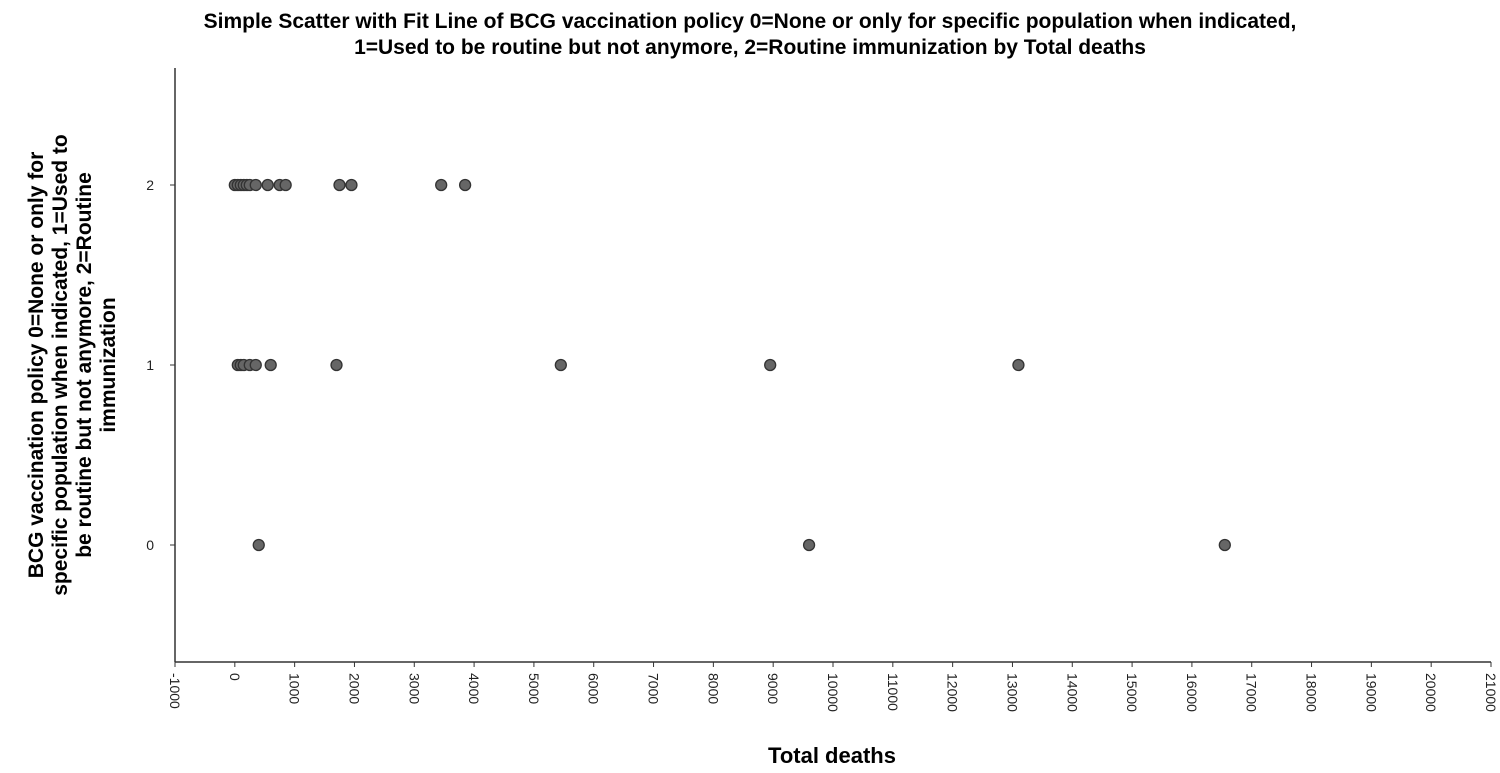  I want to click on x-tick-label: 1000, so click(295, 688).